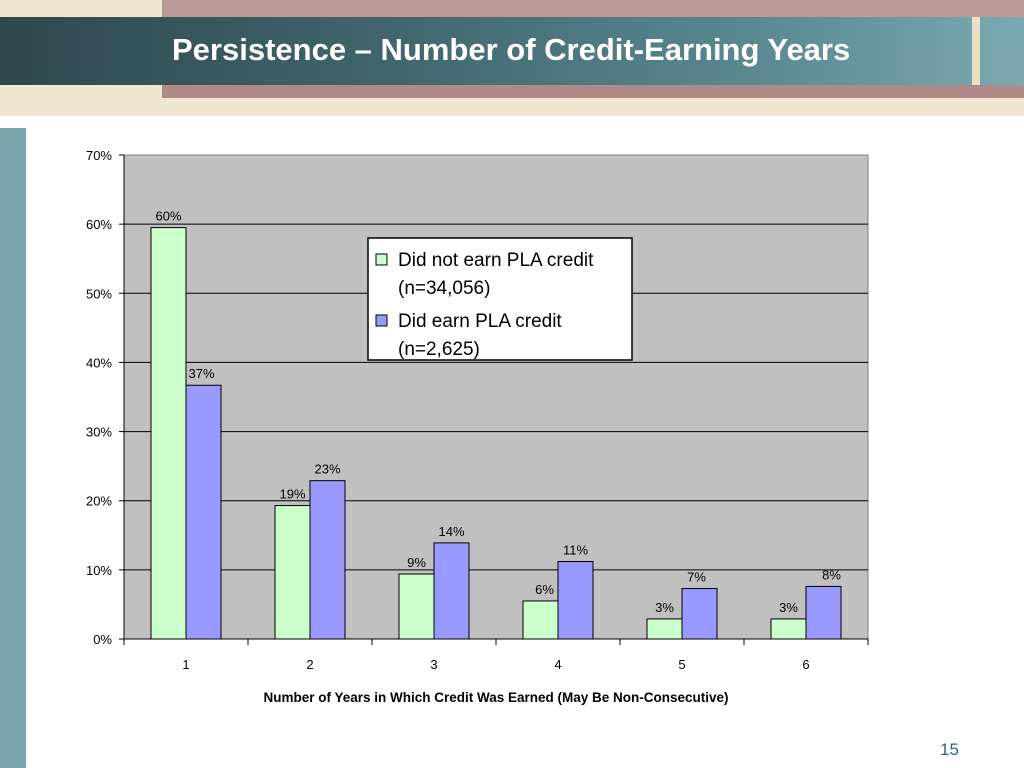 Image resolution: width=1024 pixels, height=768 pixels. What do you see at coordinates (500, 299) in the screenshot?
I see `legend-box` at bounding box center [500, 299].